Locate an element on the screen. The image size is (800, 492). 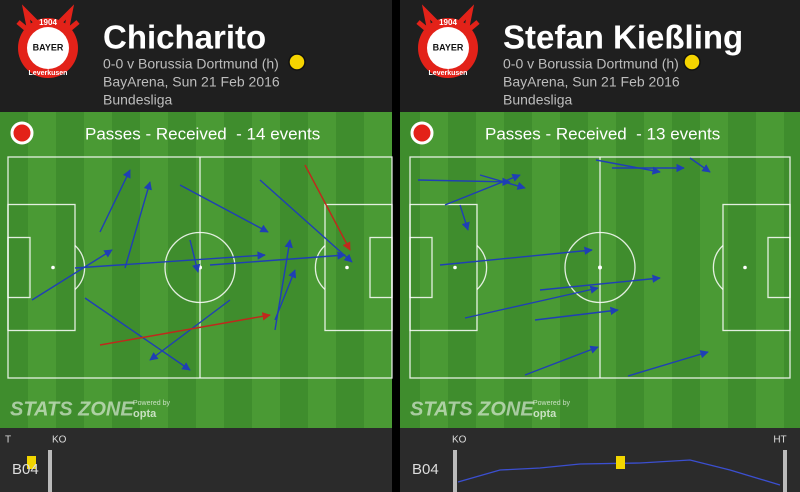
timeline-label: HT is located at coordinates (779, 440).